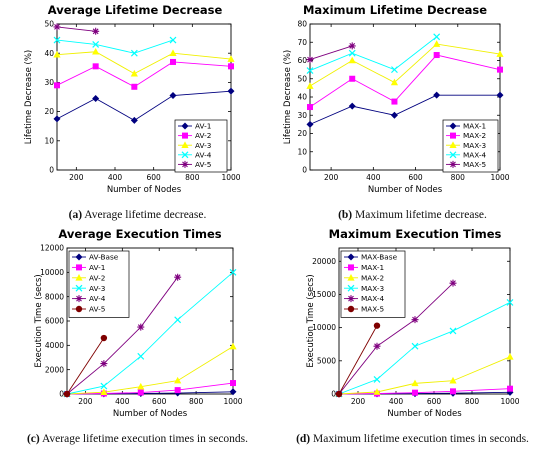  What do you see at coordinates (304, 170) in the screenshot?
I see `y-tick-label: 0` at bounding box center [304, 170].